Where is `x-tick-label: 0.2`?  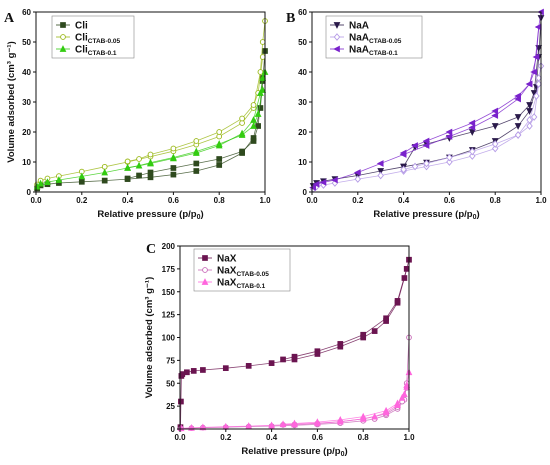
x-tick-label: 0.2 is located at coordinates (226, 437).